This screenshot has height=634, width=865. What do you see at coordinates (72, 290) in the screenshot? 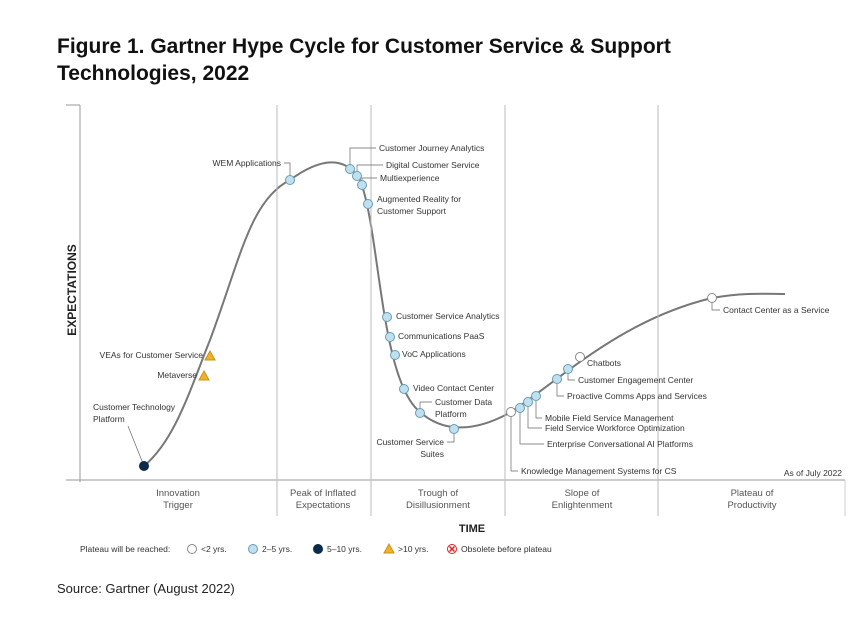
I see `y-axis-label: EXPECTATIONS` at bounding box center [72, 290].